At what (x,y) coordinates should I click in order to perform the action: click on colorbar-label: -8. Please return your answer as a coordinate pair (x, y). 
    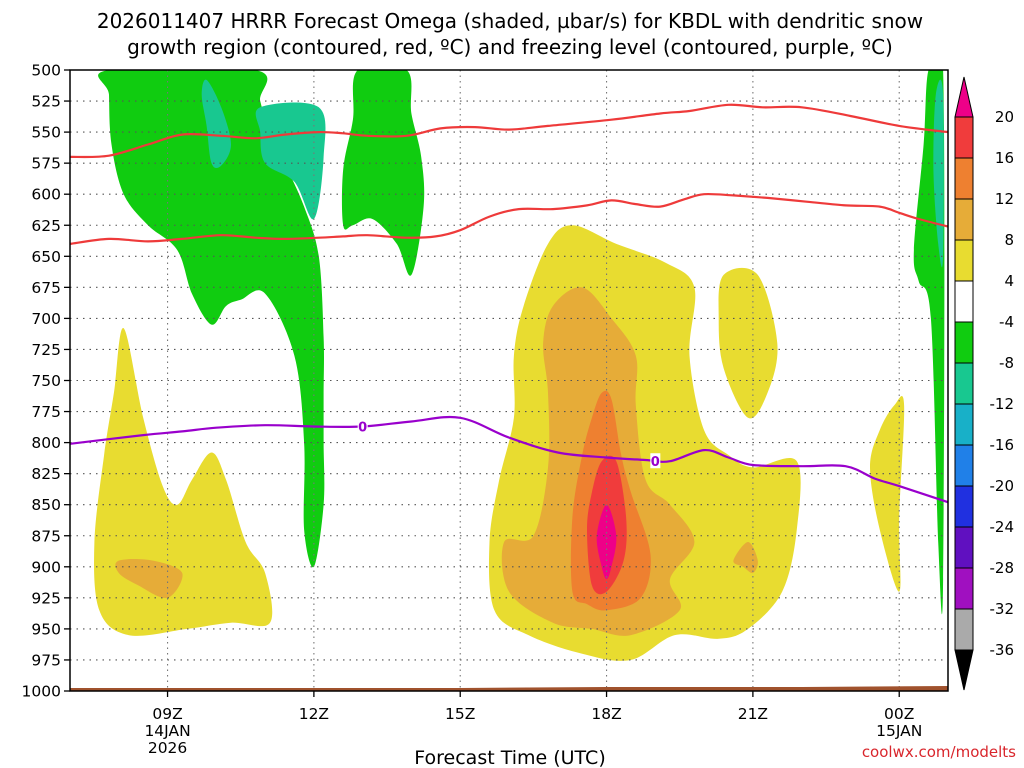
    Looking at the image, I should click on (1006, 363).